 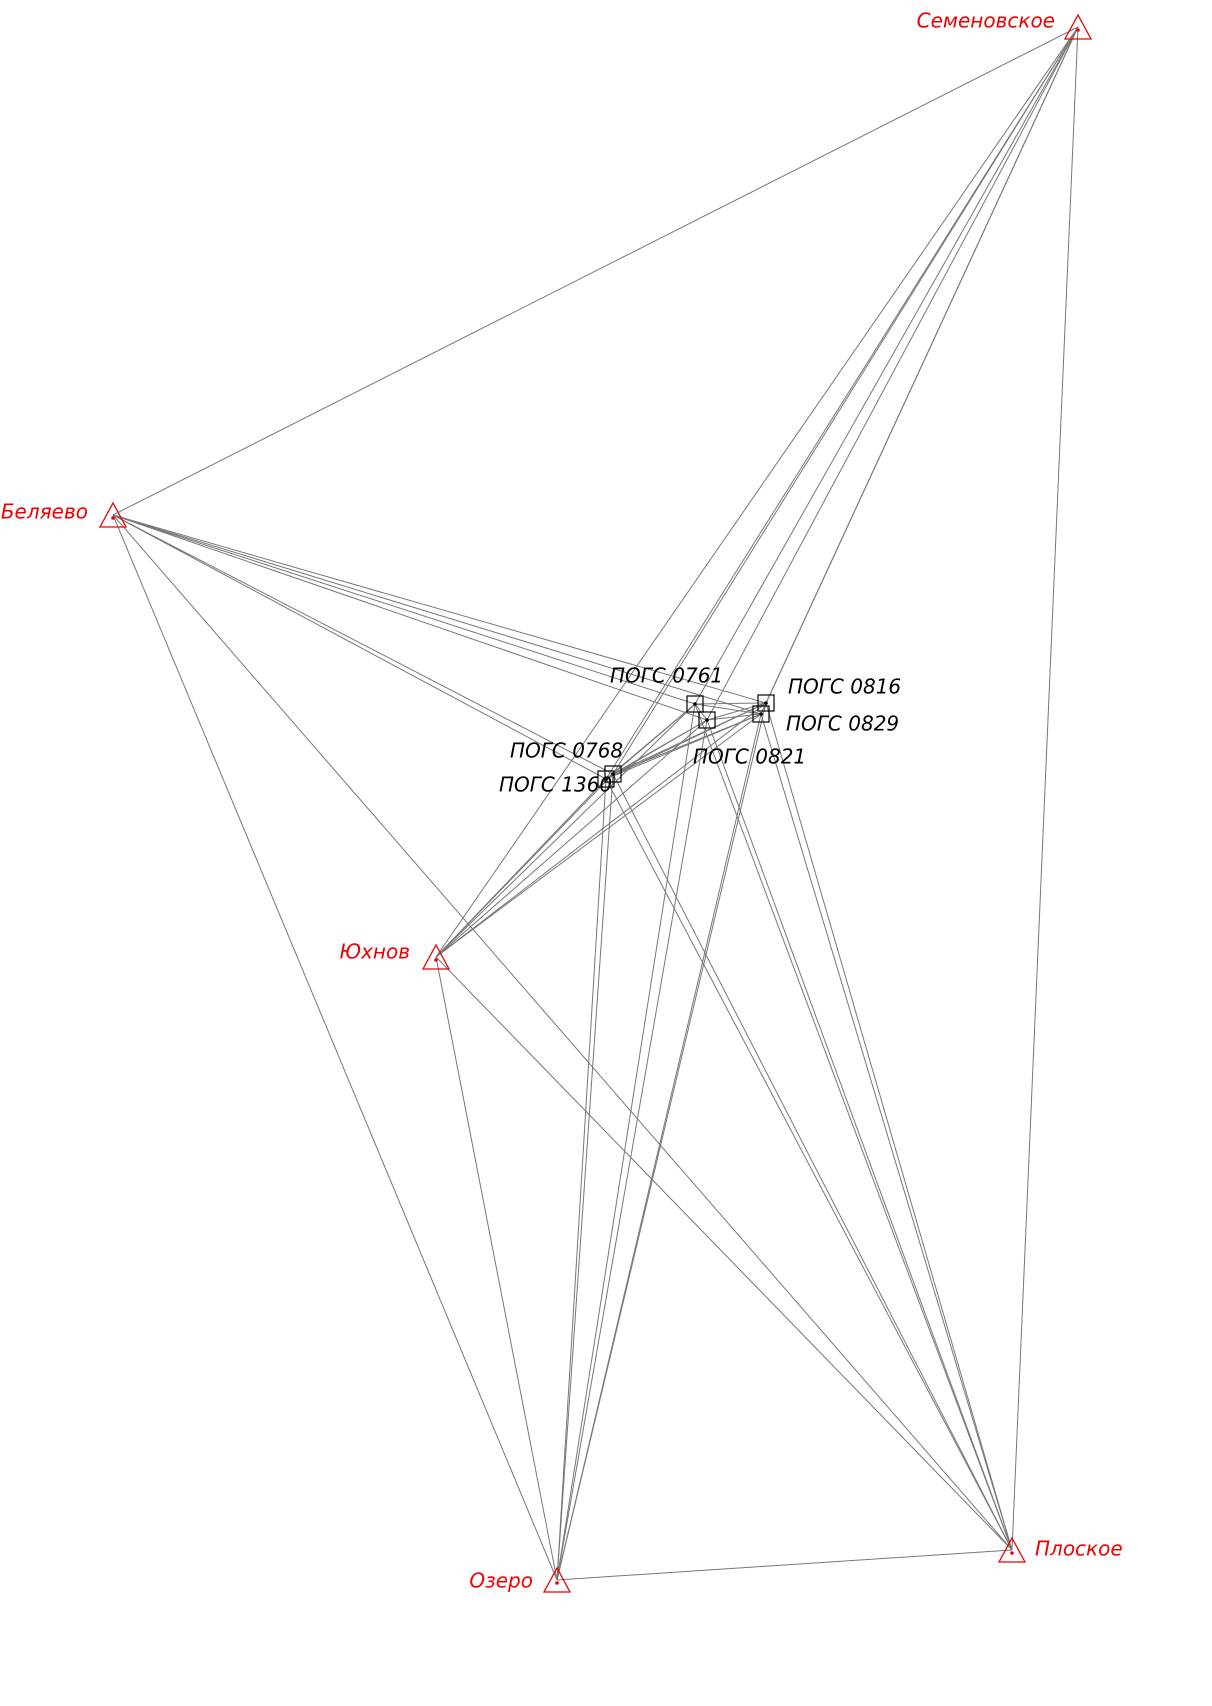 I want to click on point-label: ПОГС 0821, so click(x=749, y=757).